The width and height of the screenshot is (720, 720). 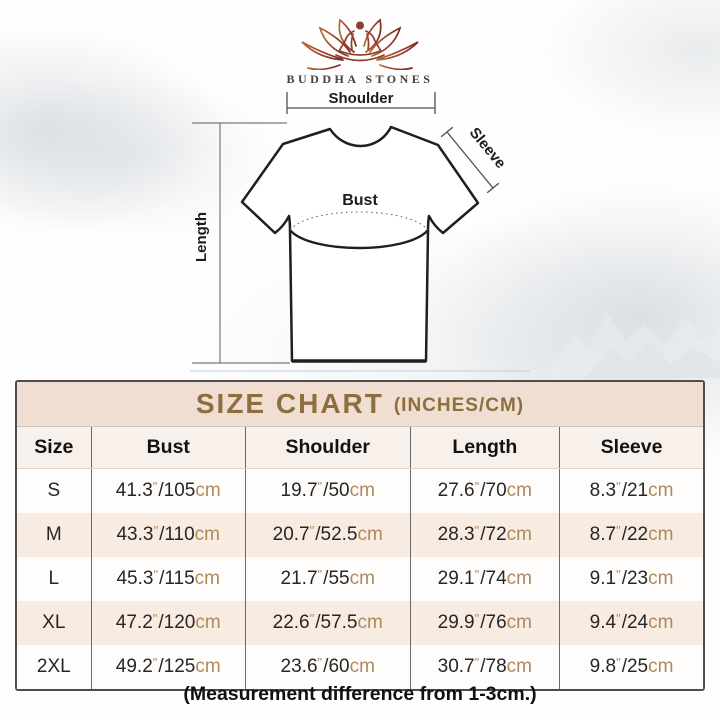 I want to click on bust-curve-solid, so click(x=359, y=239).